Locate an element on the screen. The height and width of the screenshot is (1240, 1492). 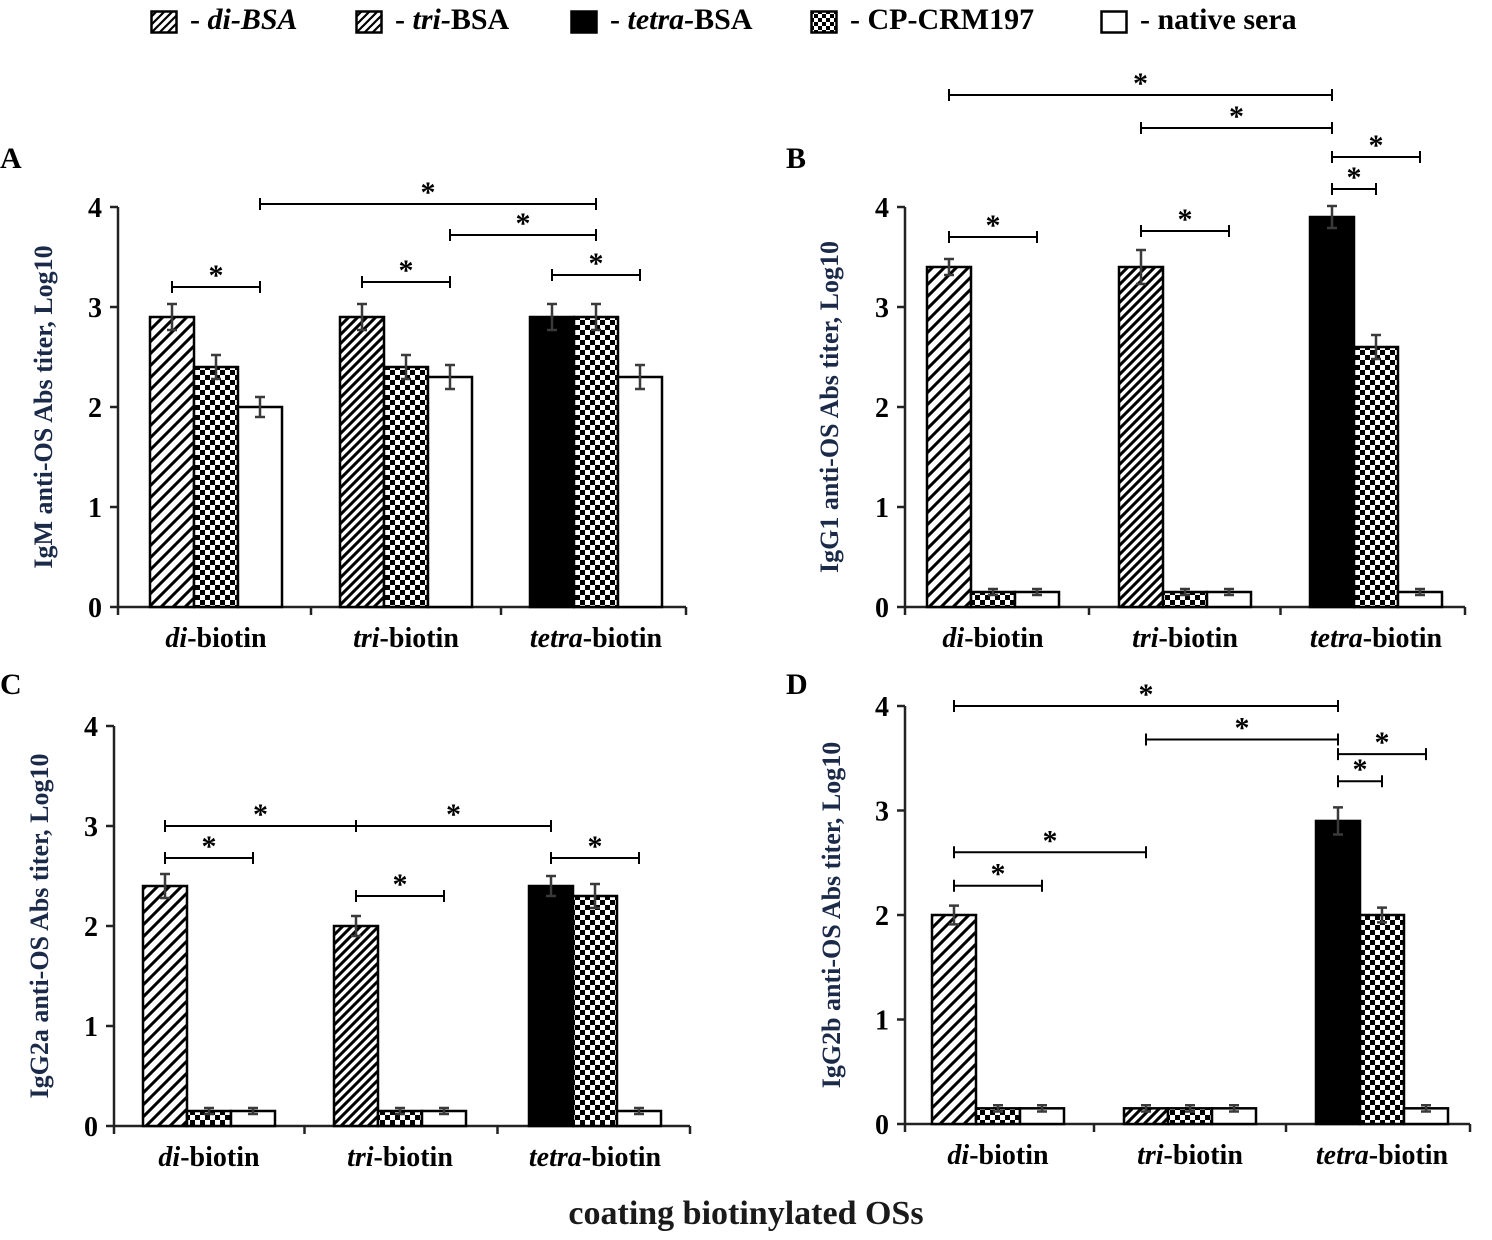
sig-star-C-0: * is located at coordinates (209, 846).